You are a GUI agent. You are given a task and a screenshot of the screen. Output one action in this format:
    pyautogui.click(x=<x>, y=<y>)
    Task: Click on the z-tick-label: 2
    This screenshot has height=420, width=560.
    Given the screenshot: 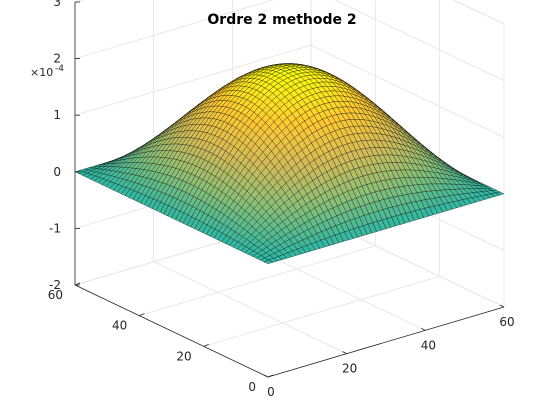 What is the action you would take?
    pyautogui.click(x=57, y=59)
    